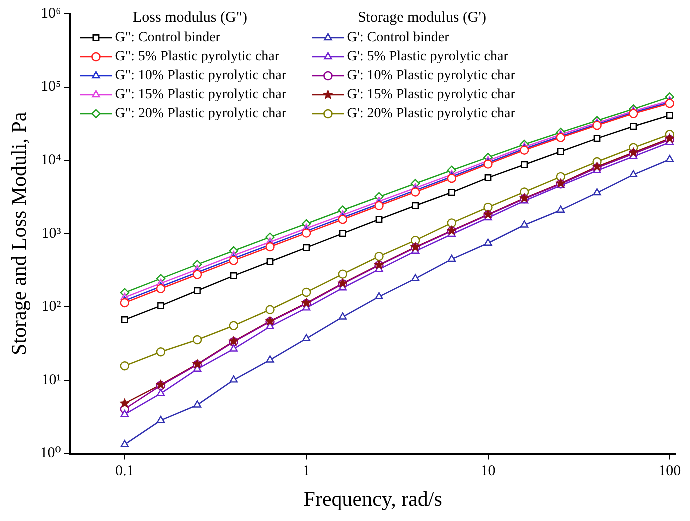 The width and height of the screenshot is (690, 521). What do you see at coordinates (373, 498) in the screenshot?
I see `x-axis-title: Frequency, rad/s` at bounding box center [373, 498].